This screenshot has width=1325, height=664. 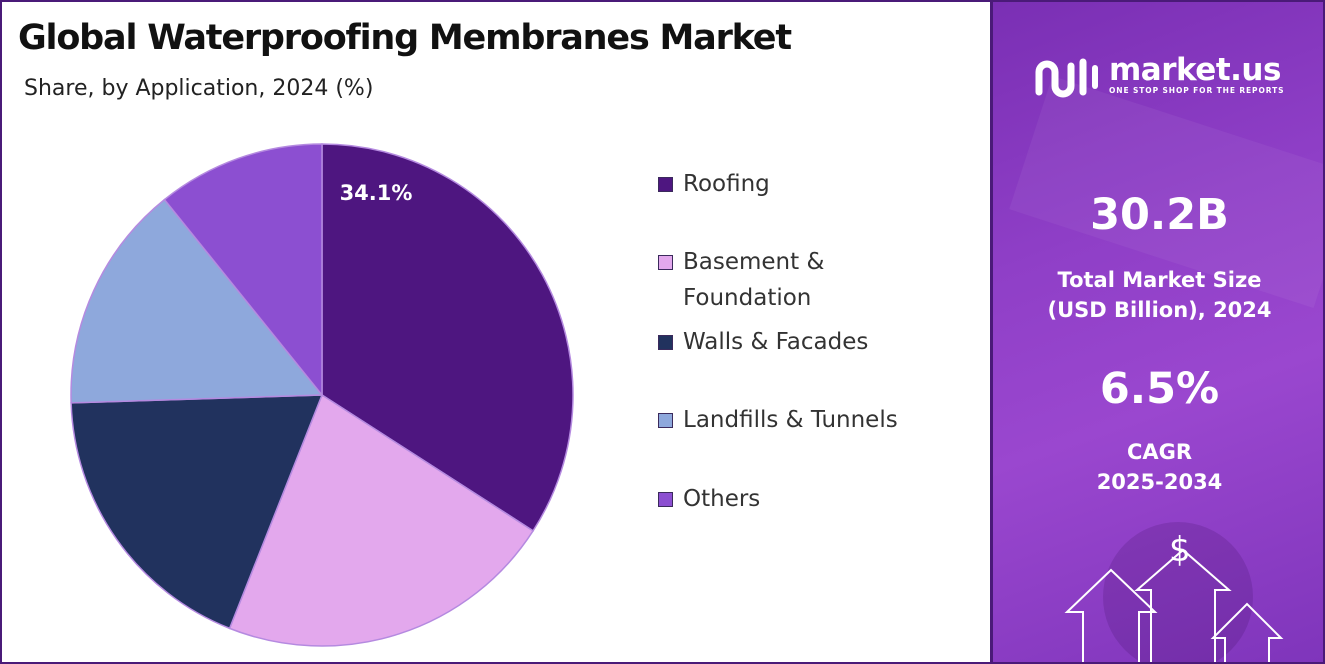 I want to click on data-label-roofing: 34.1%, so click(x=376, y=193).